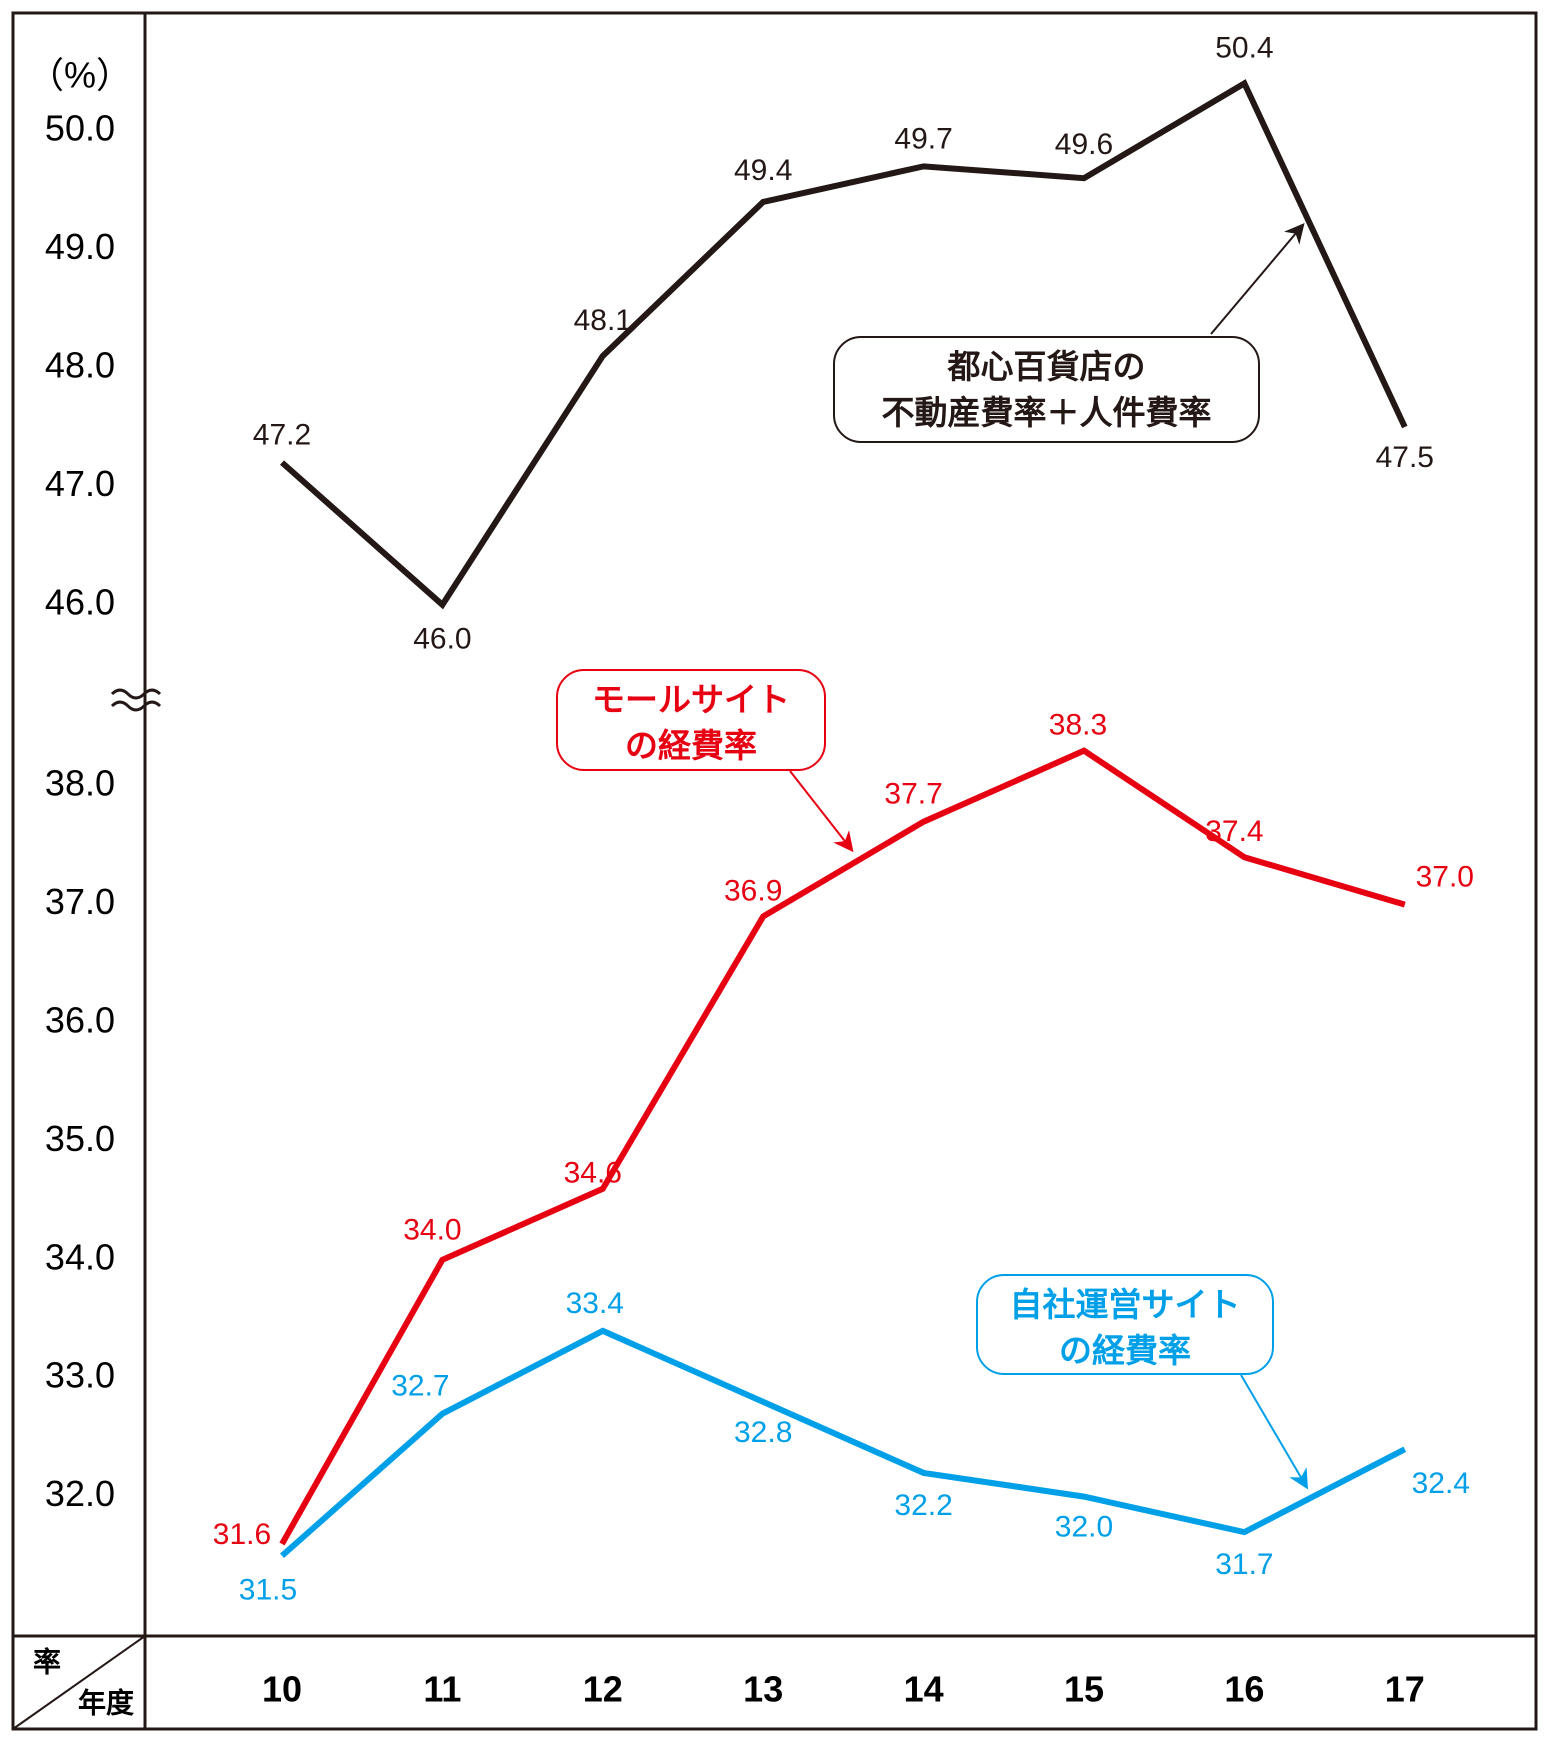  What do you see at coordinates (106, 1702) in the screenshot?
I see `x-header: 年度` at bounding box center [106, 1702].